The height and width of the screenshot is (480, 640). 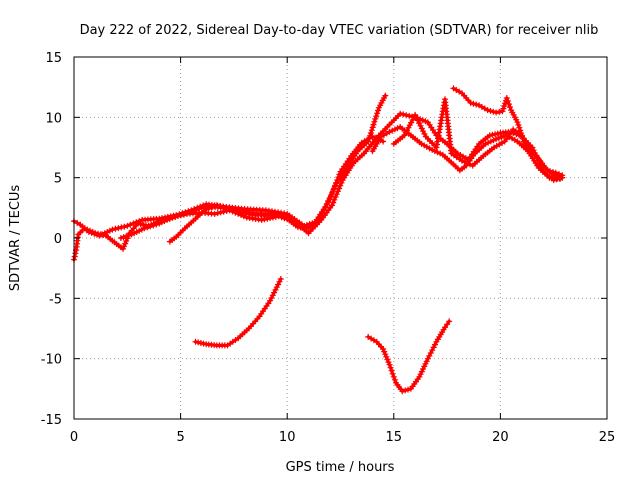 What do you see at coordinates (287, 437) in the screenshot?
I see `x-tick-label: 10` at bounding box center [287, 437].